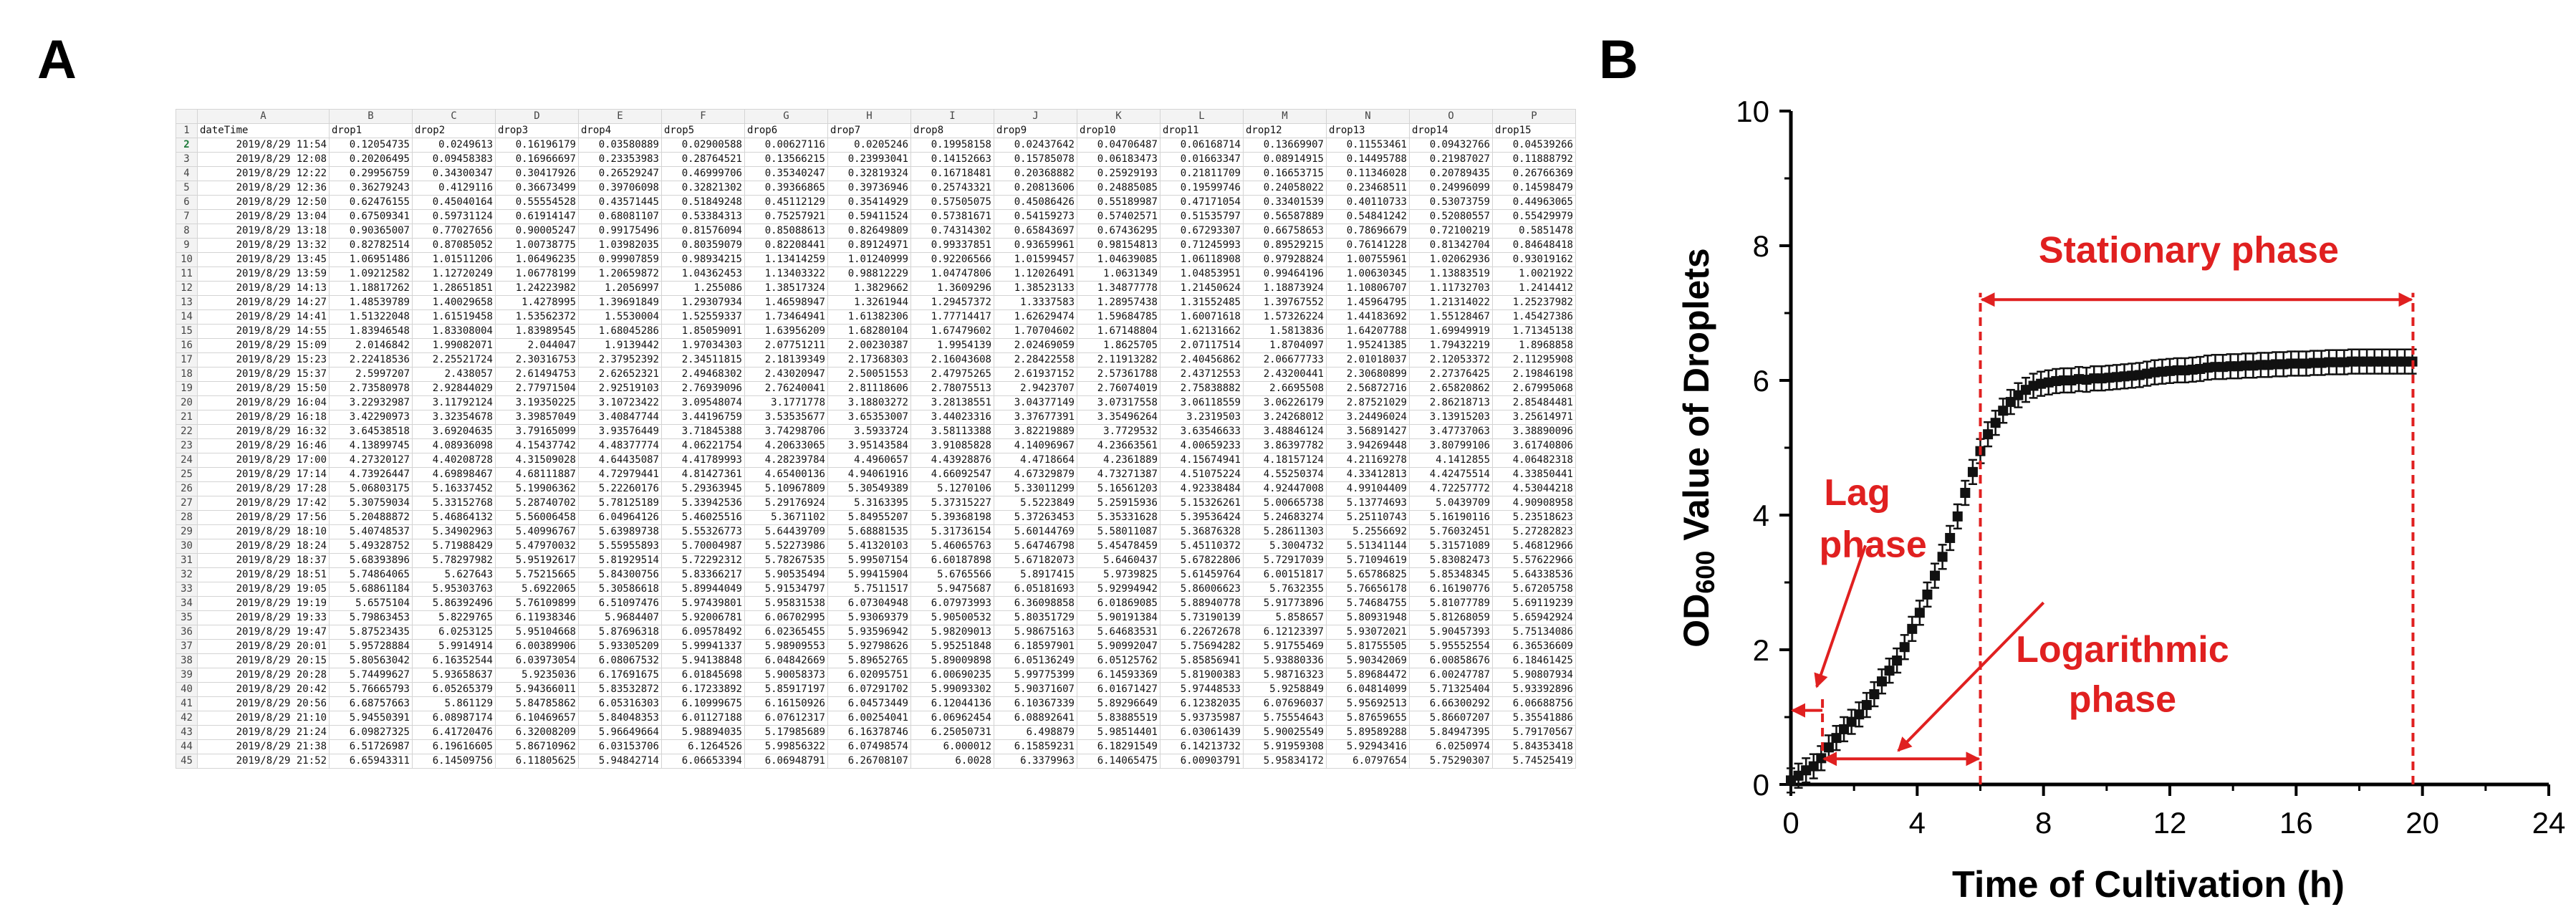 The image size is (2576, 922). I want to click on datetime-cell: 2019/8/29 20:56, so click(263, 703).